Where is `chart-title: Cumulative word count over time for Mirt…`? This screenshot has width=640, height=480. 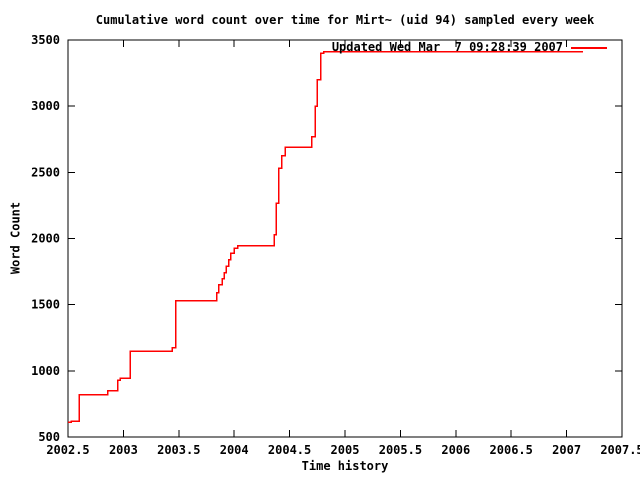 chart-title: Cumulative word count over time for Mirt… is located at coordinates (345, 20).